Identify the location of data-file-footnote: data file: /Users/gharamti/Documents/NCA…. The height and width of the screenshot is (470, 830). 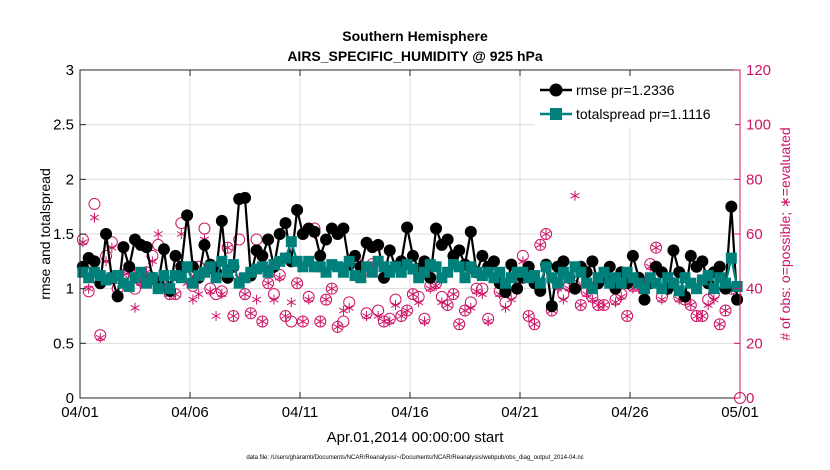
(414, 458).